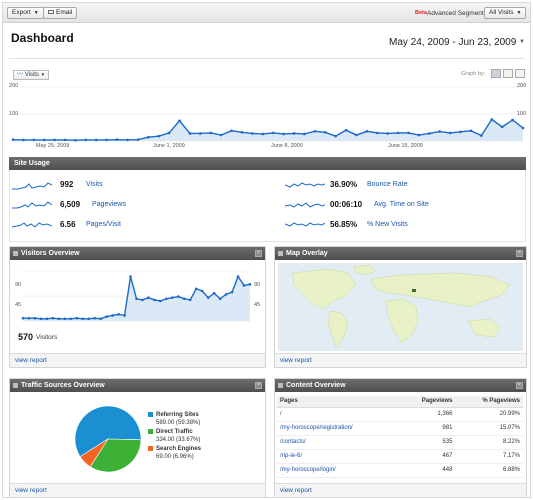 This screenshot has height=500, width=533. What do you see at coordinates (401, 204) in the screenshot?
I see `usage-label-time-on-site: Avg. Time on Site` at bounding box center [401, 204].